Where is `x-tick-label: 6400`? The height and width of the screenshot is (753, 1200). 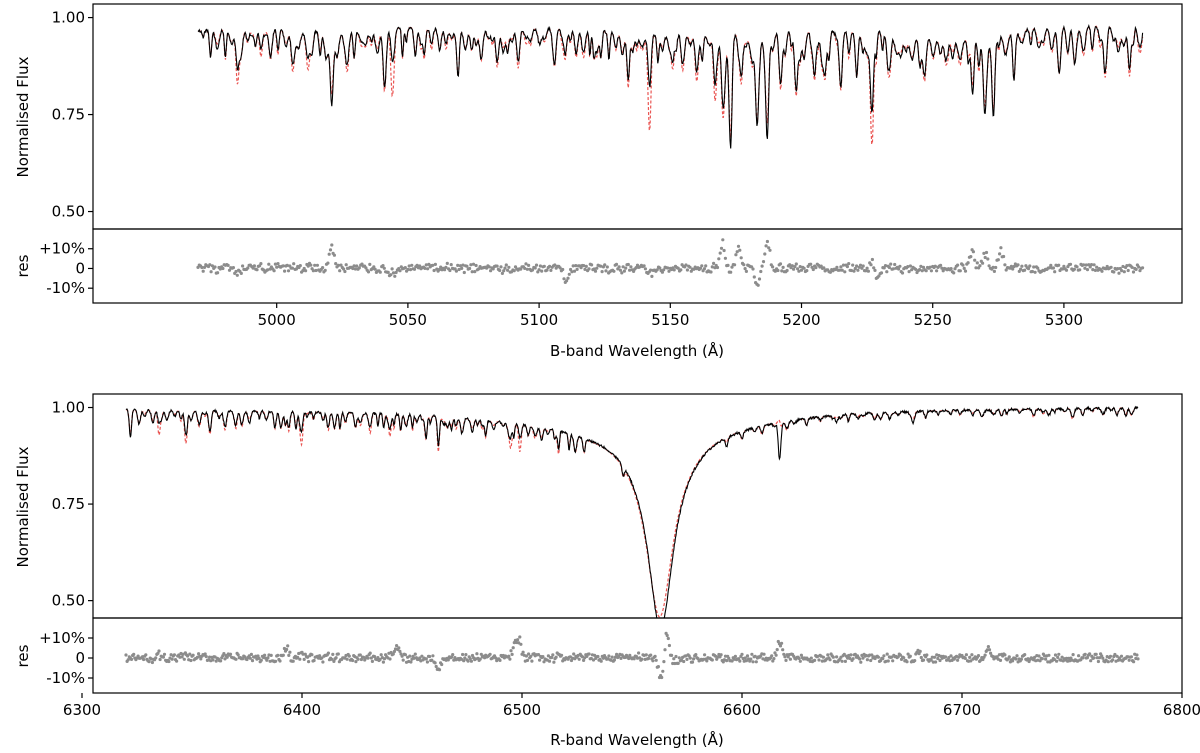 x-tick-label: 6400 is located at coordinates (302, 710).